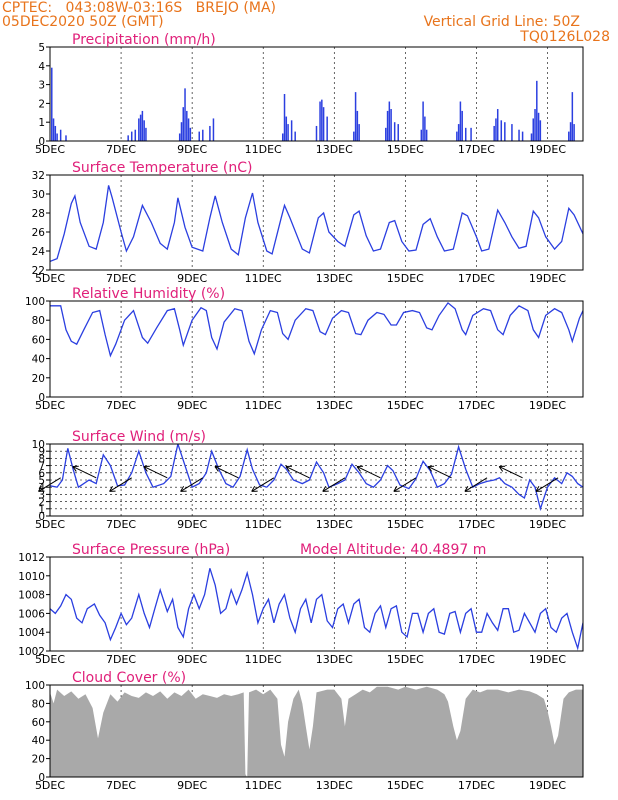  What do you see at coordinates (35, 302) in the screenshot?
I see `y-tick-label: 100` at bounding box center [35, 302].